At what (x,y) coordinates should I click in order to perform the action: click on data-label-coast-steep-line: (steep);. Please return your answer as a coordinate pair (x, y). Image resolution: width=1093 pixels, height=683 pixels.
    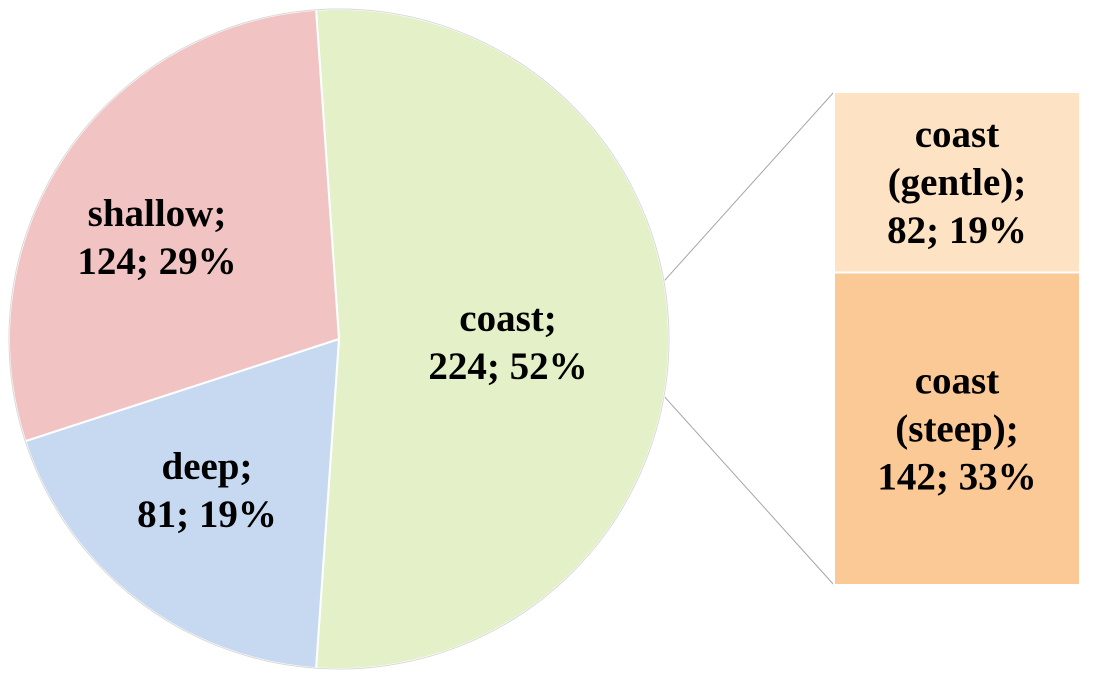
    Looking at the image, I should click on (956, 429).